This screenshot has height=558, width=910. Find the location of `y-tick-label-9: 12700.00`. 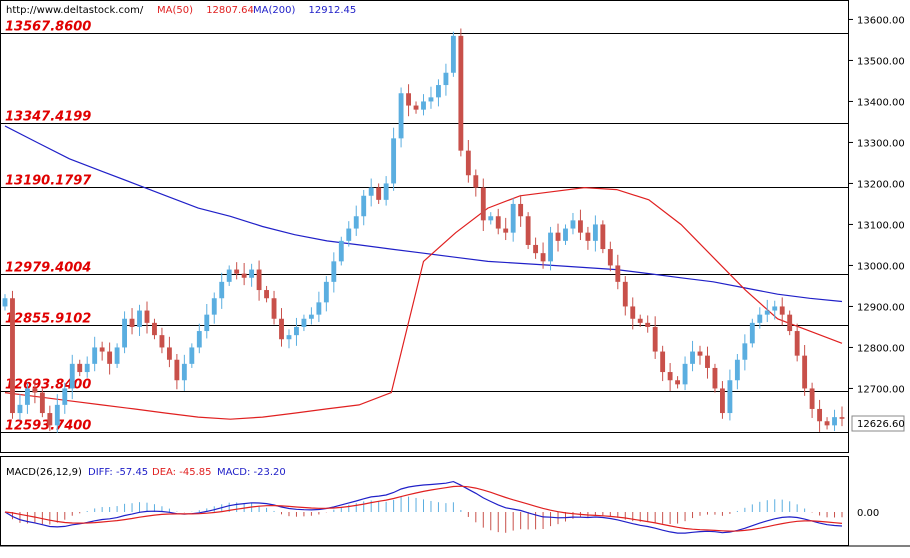

y-tick-label-9: 12700.00 is located at coordinates (881, 389).